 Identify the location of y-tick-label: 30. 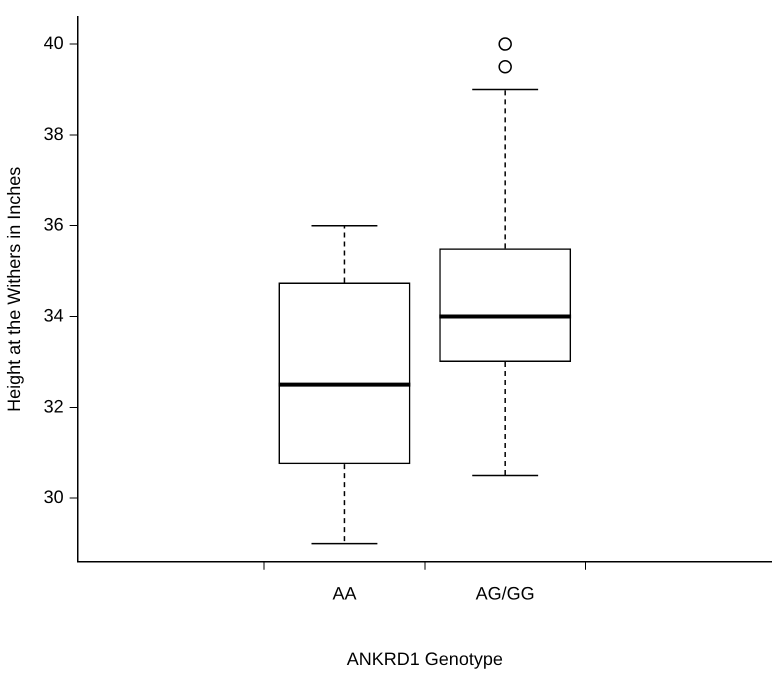
(54, 497).